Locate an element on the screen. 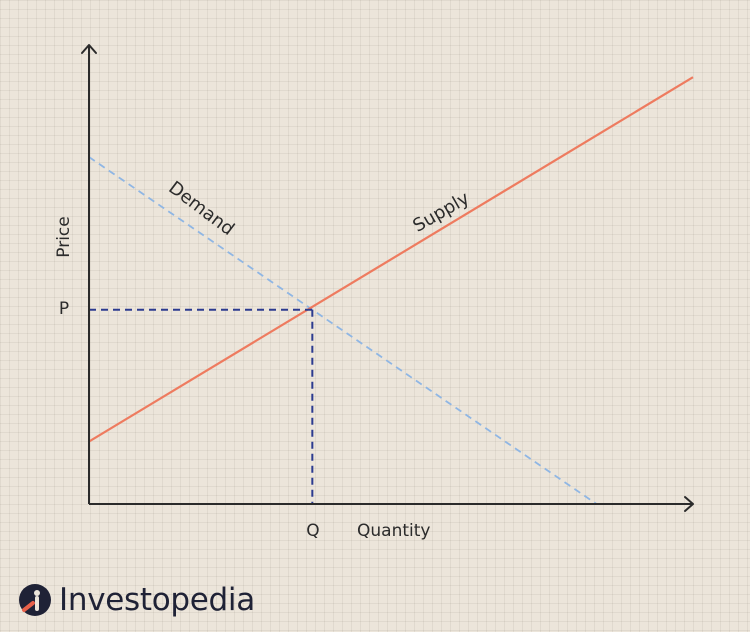  y-axis-label: Price is located at coordinates (64, 236).